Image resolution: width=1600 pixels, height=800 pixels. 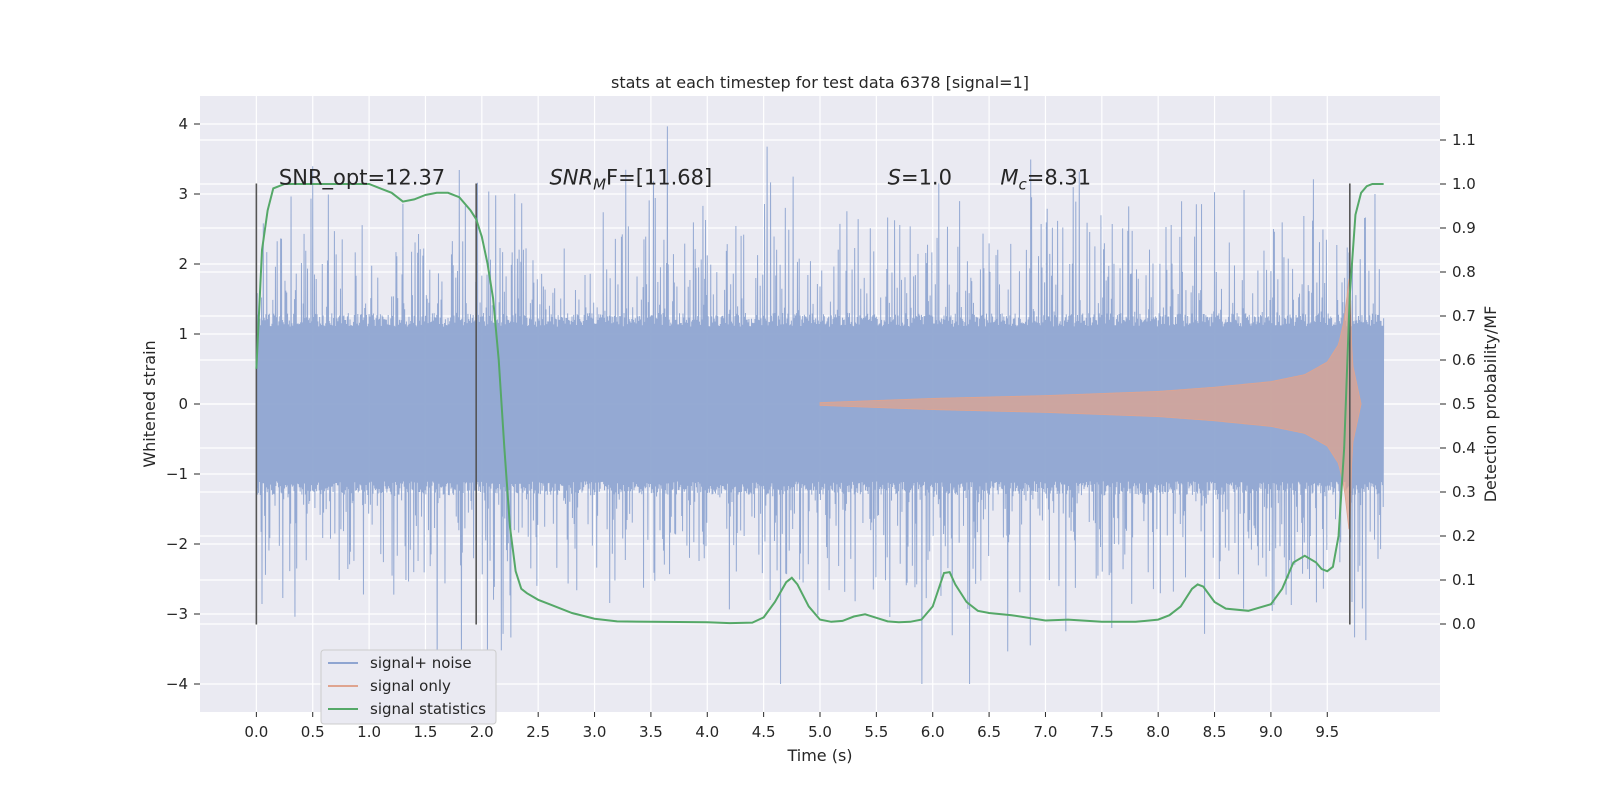 I want to click on y-right-tick-label: 0.7, so click(x=1464, y=316).